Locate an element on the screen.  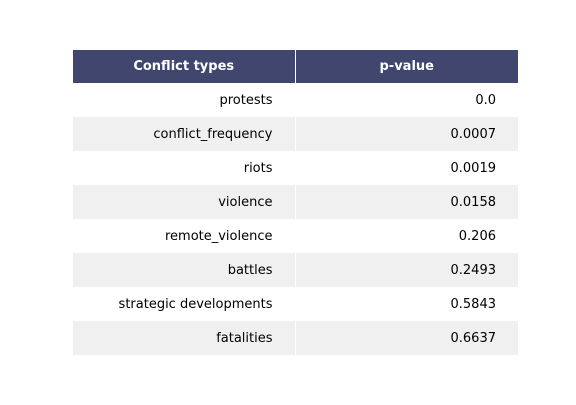
conflict-type-cell: fatalities is located at coordinates (184, 338).